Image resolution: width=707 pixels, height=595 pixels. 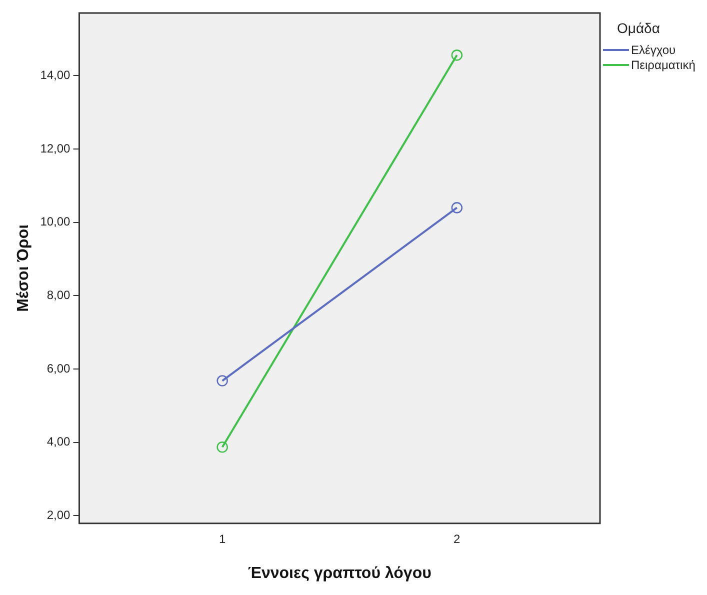 What do you see at coordinates (639, 28) in the screenshot?
I see `legend-title: Ομάδα` at bounding box center [639, 28].